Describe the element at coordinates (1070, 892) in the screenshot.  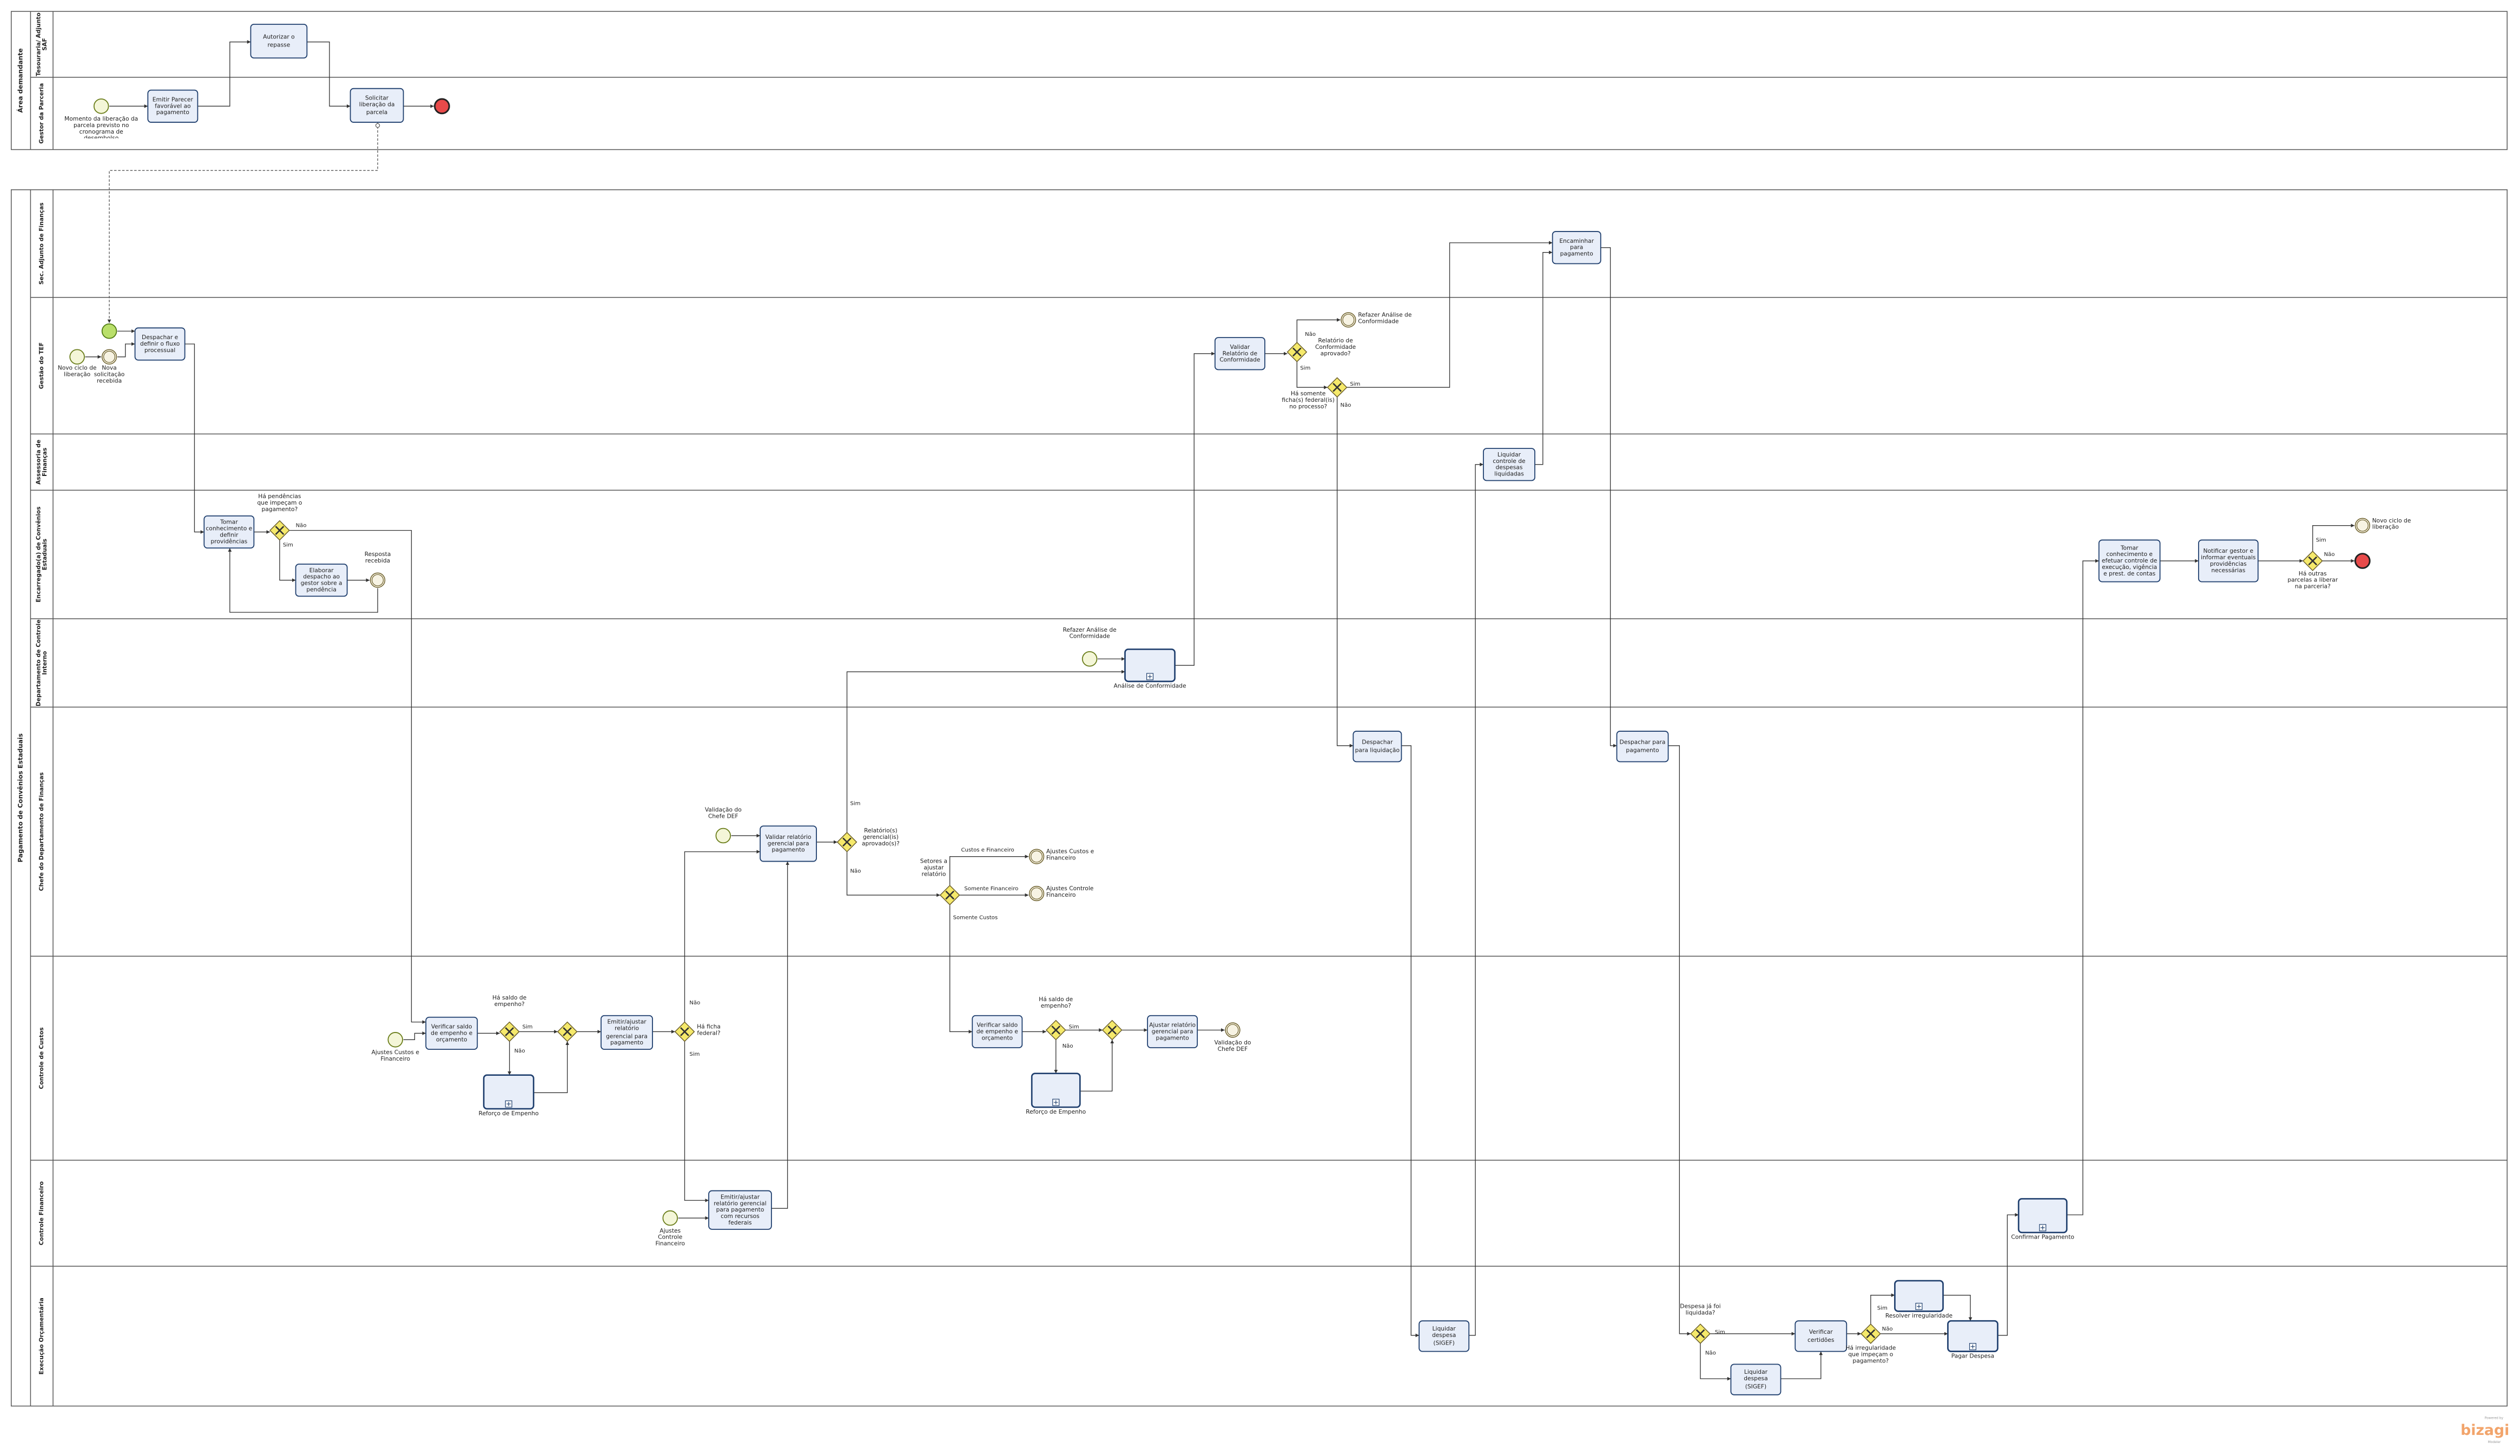
I see `event-label: Ajustes Controle Financeiro` at that location.